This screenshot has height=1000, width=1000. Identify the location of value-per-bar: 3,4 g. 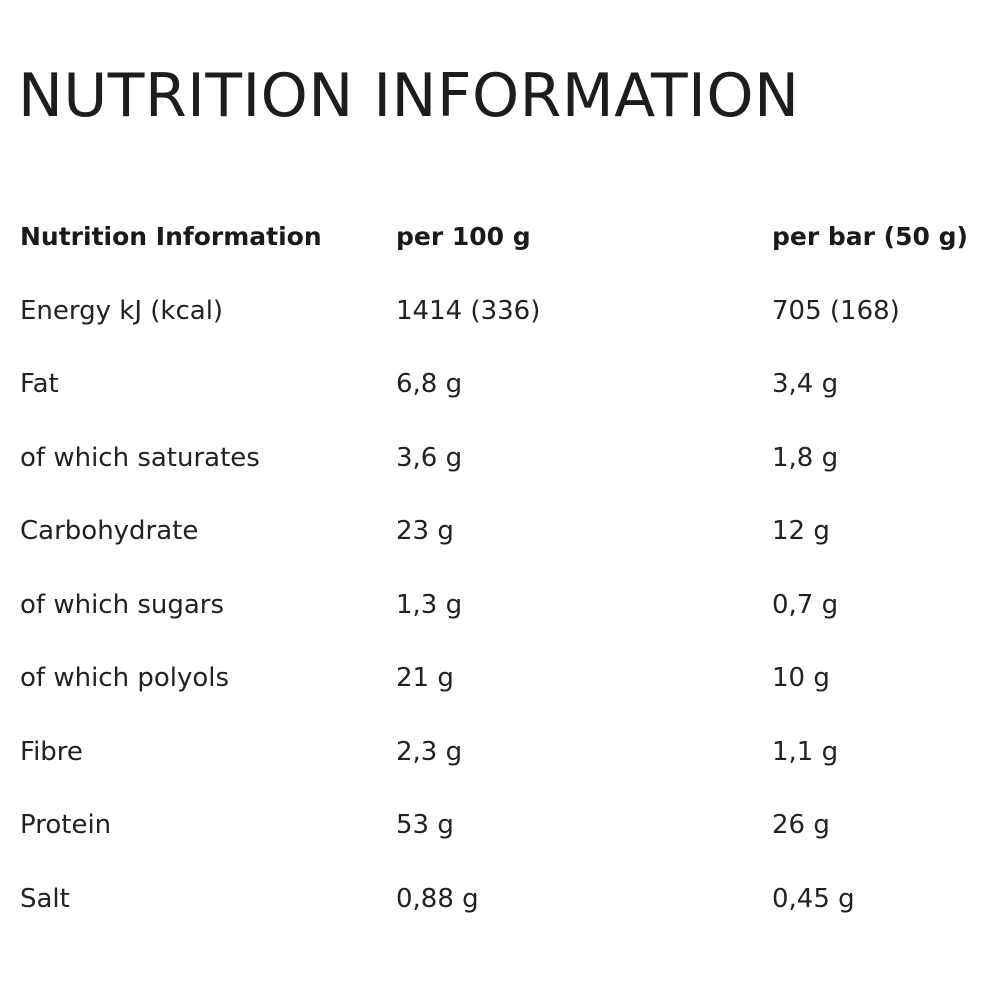
(805, 384).